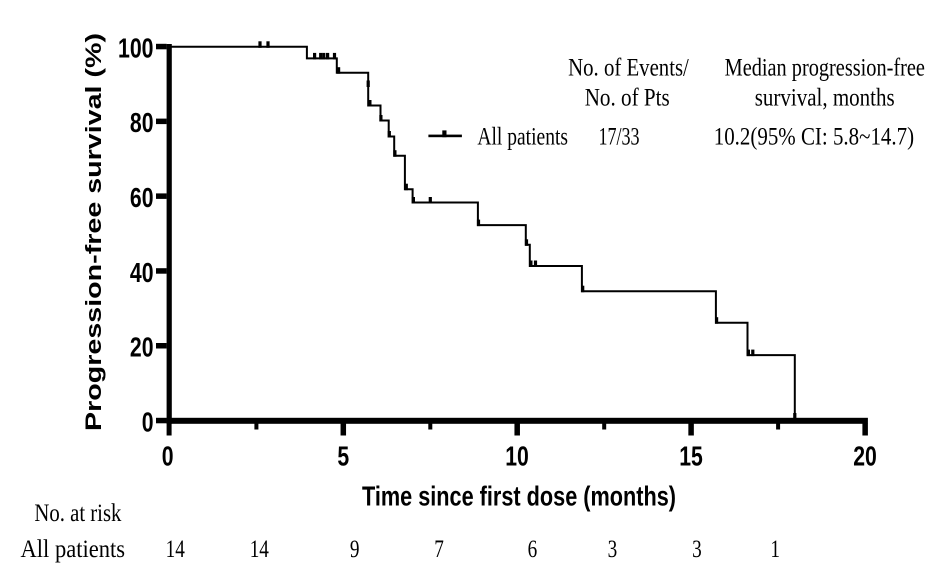  Describe the element at coordinates (517, 456) in the screenshot. I see `svg-text: 10` at that location.